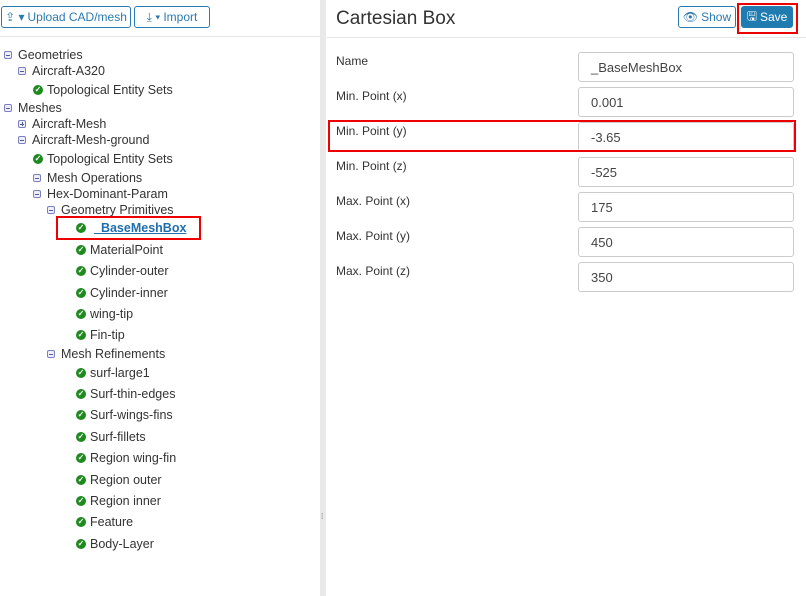 Image resolution: width=806 pixels, height=596 pixels. I want to click on grip-icon: ⁞, so click(322, 516).